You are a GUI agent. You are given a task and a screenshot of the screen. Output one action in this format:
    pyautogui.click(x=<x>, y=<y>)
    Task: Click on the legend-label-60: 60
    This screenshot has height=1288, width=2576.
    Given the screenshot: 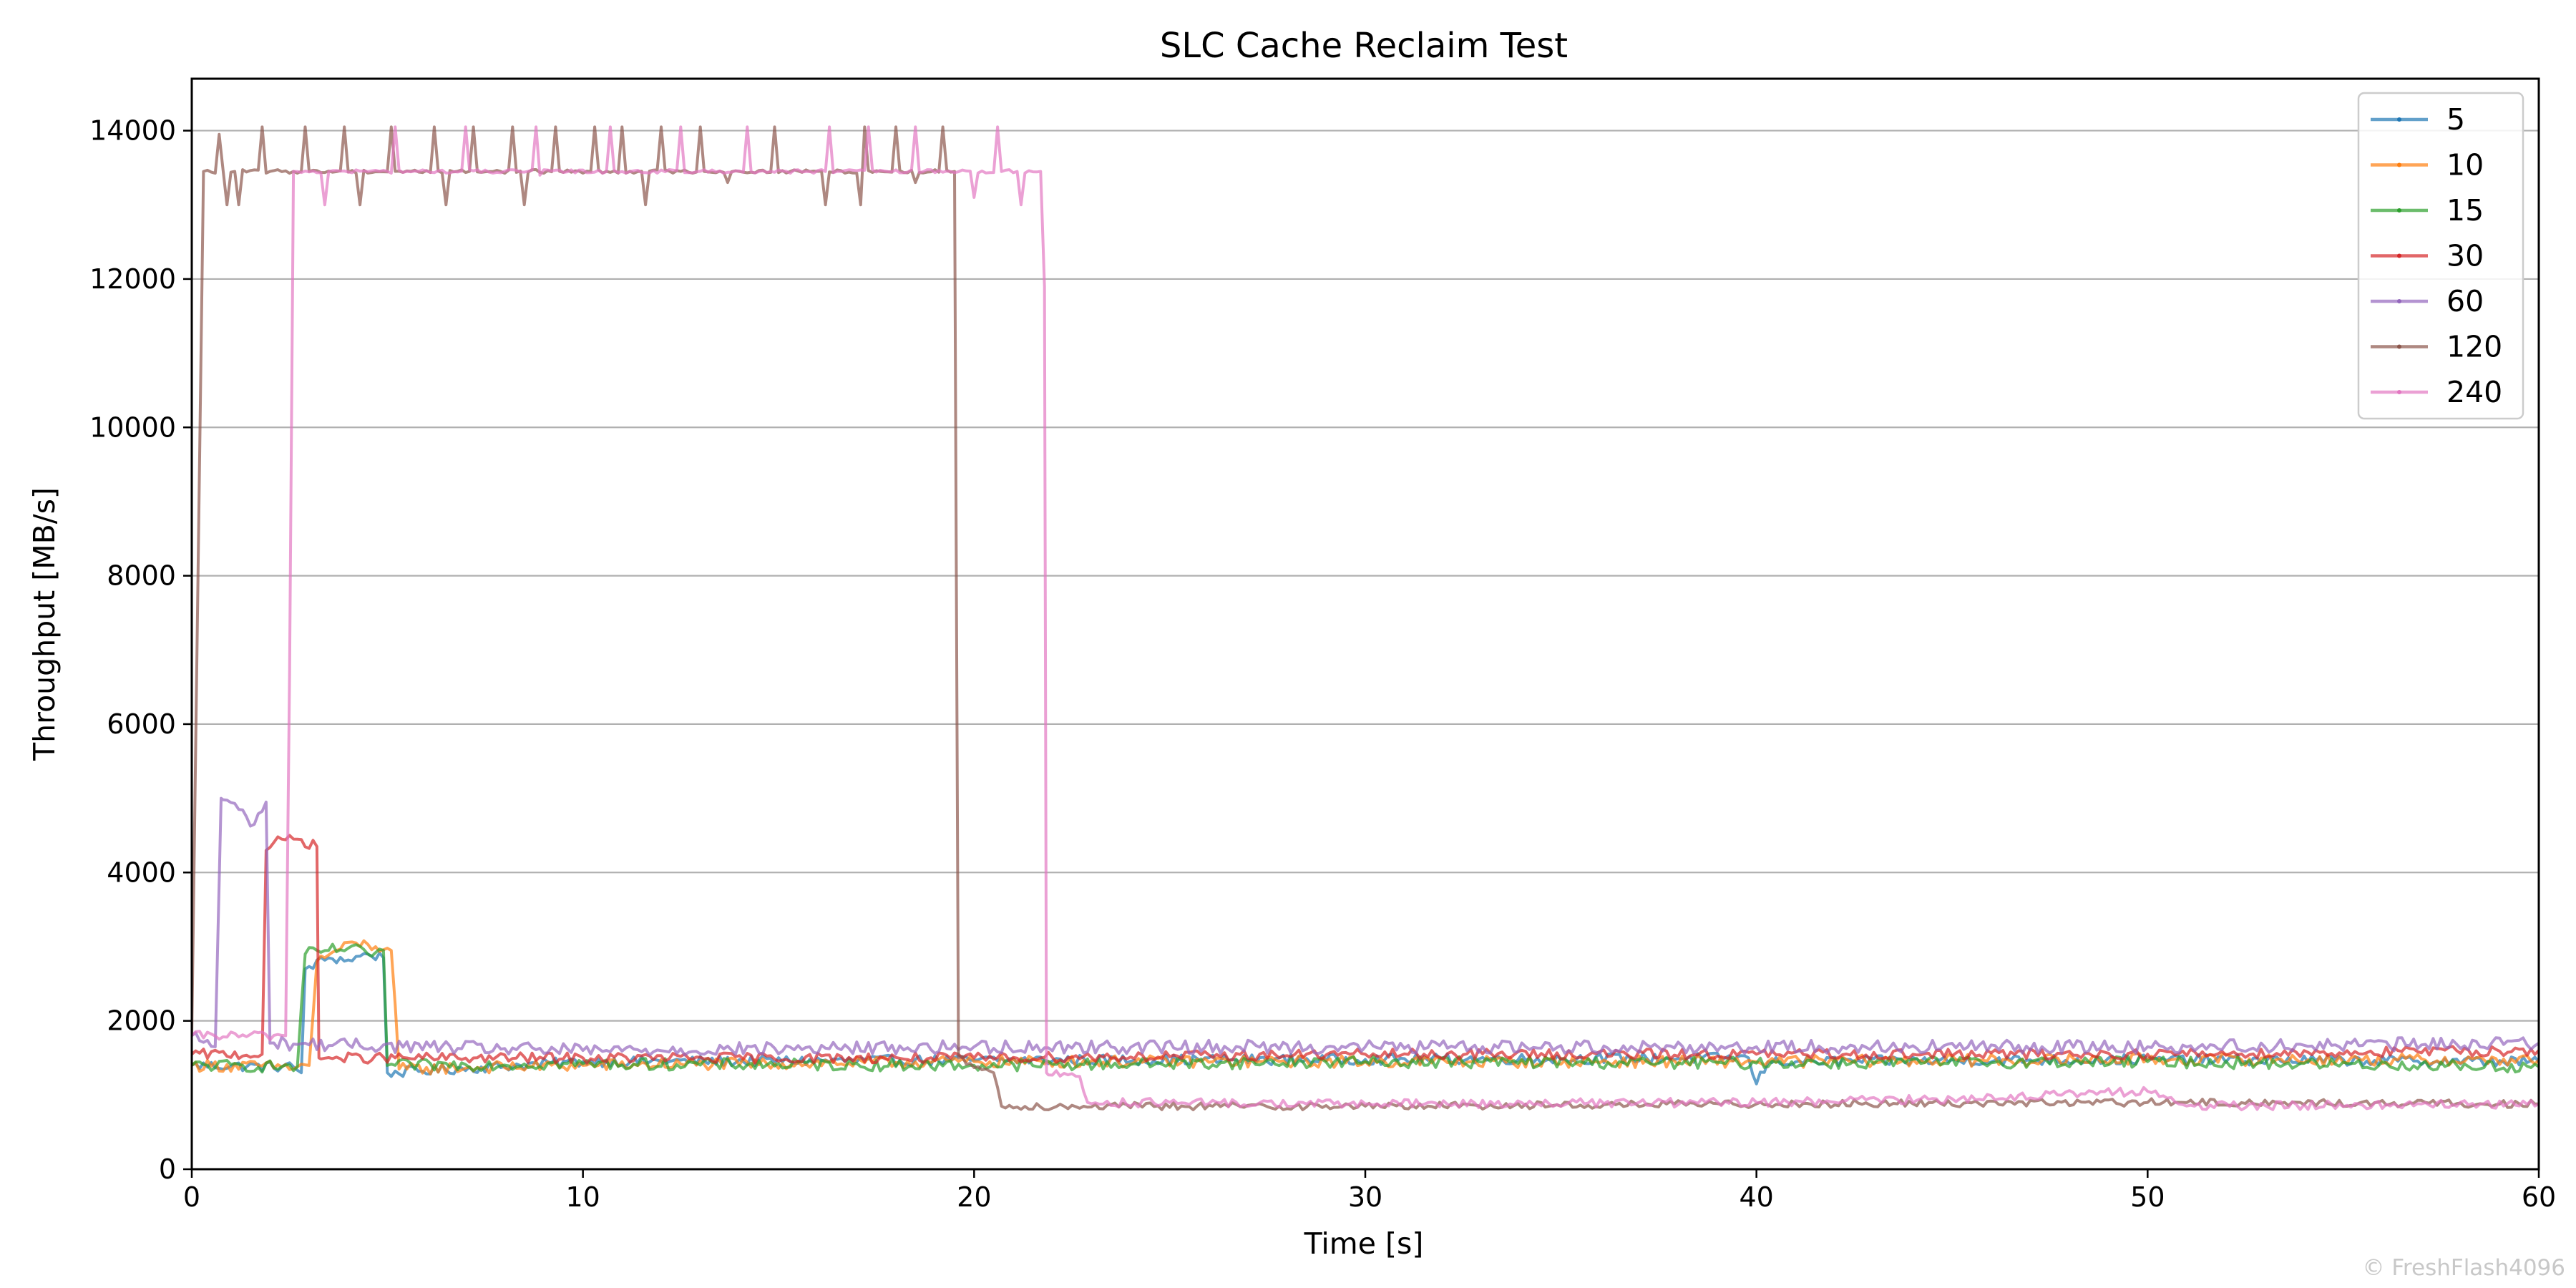 What is the action you would take?
    pyautogui.click(x=2465, y=301)
    